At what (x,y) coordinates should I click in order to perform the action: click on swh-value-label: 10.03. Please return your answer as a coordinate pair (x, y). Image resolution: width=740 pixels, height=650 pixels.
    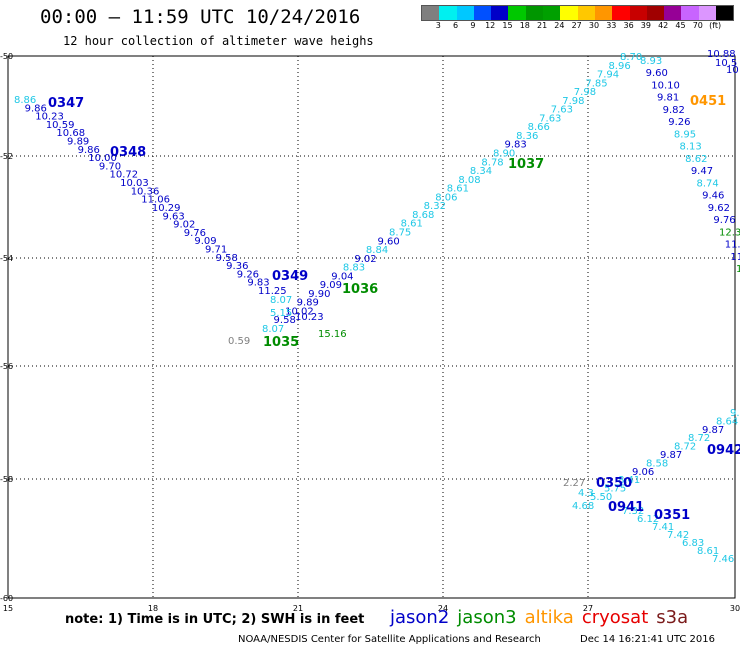
    Looking at the image, I should click on (134, 183).